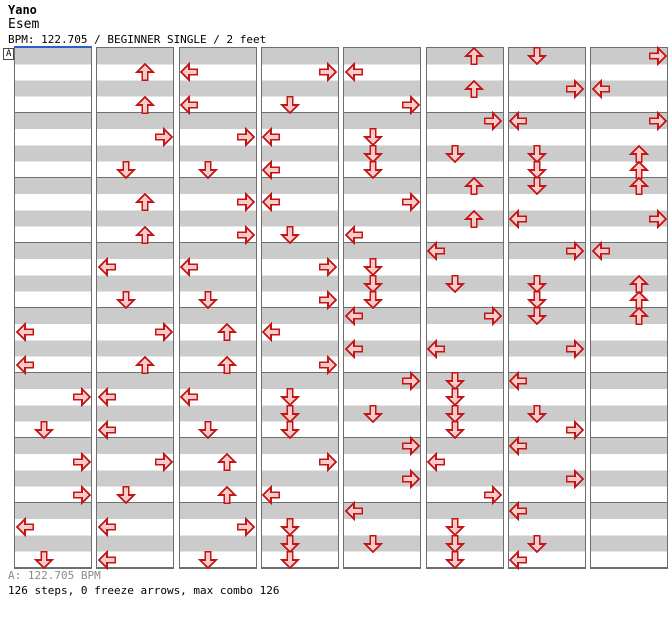 Image resolution: width=672 pixels, height=620 pixels. I want to click on section-marker: A, so click(9, 54).